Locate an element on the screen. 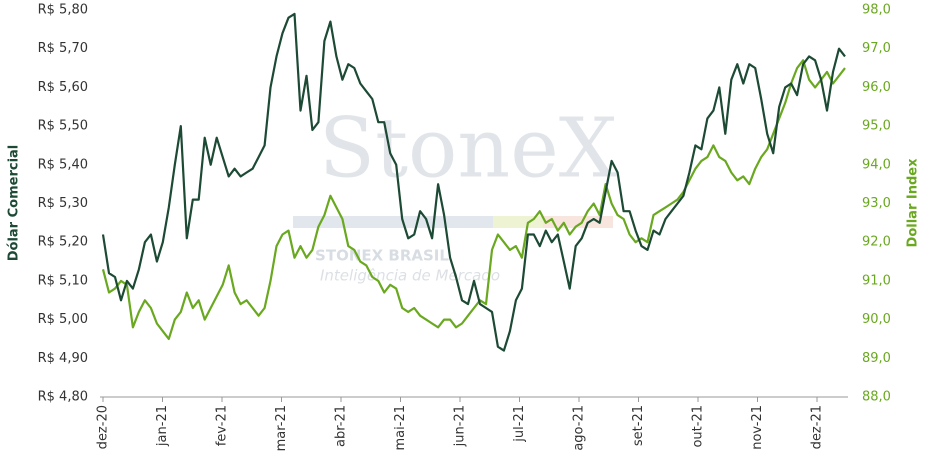  y2-tick-label: 89,0 is located at coordinates (876, 358).